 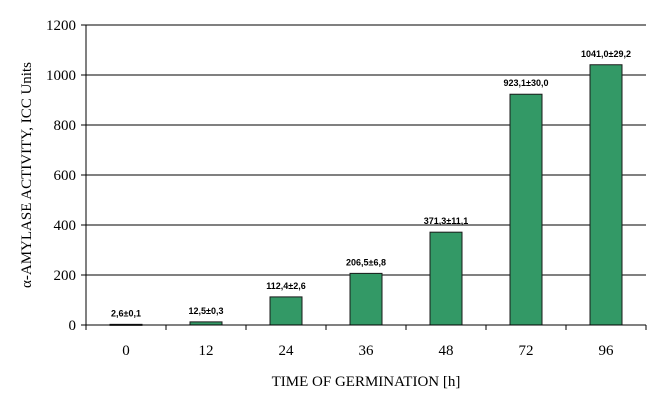 I want to click on y-tick-label: 800, so click(x=65, y=126).